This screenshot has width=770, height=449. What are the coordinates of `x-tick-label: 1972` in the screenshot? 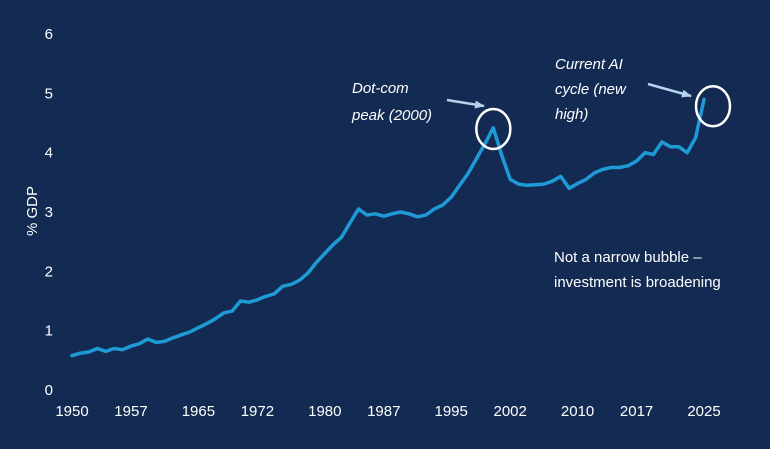 It's located at (257, 411).